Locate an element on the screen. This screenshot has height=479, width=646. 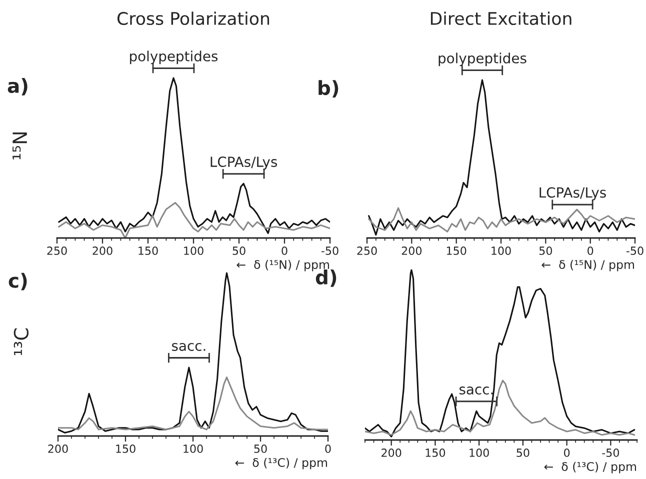
annotation: b) is located at coordinates (328, 89).